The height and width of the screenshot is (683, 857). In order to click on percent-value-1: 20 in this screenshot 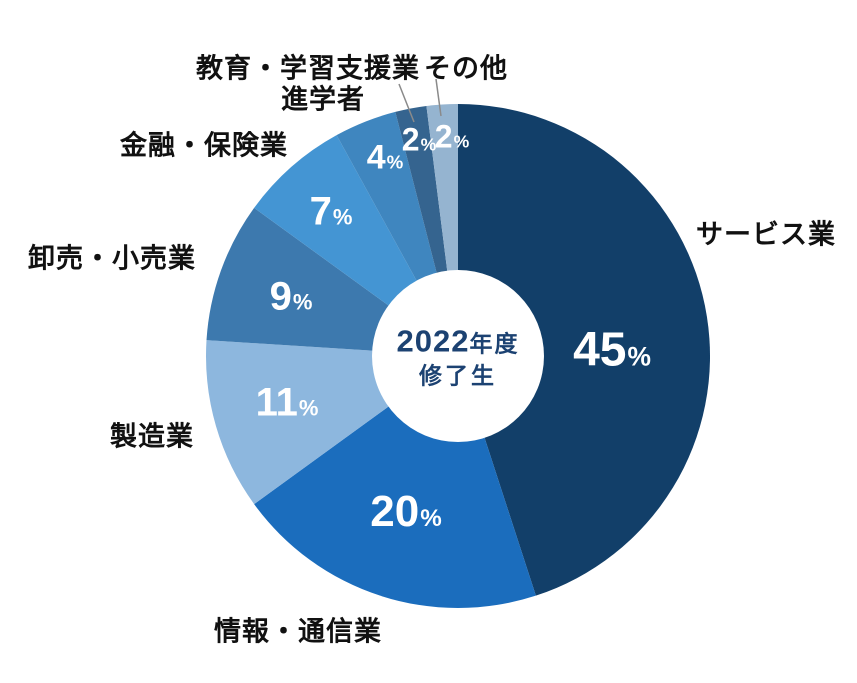, I will do `click(395, 511)`.